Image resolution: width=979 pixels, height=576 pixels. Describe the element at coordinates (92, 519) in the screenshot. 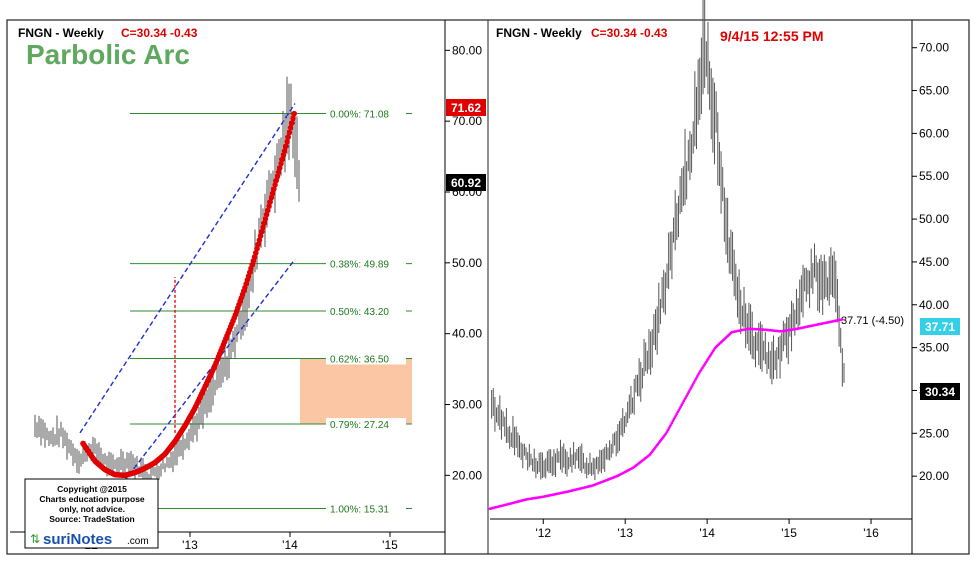

I see `copyright-line-4: Source: TradeStation` at that location.